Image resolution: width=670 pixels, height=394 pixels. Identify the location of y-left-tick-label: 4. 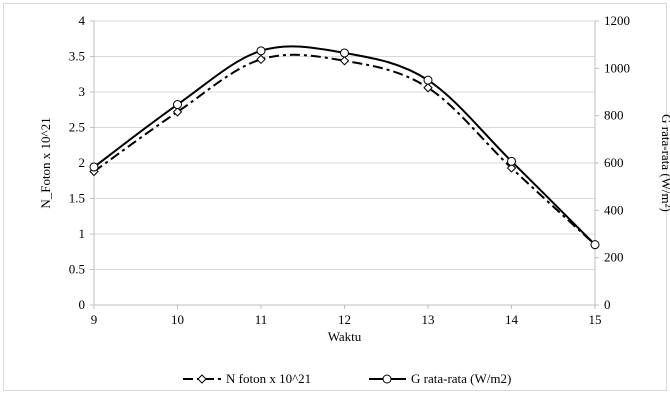
(82, 20).